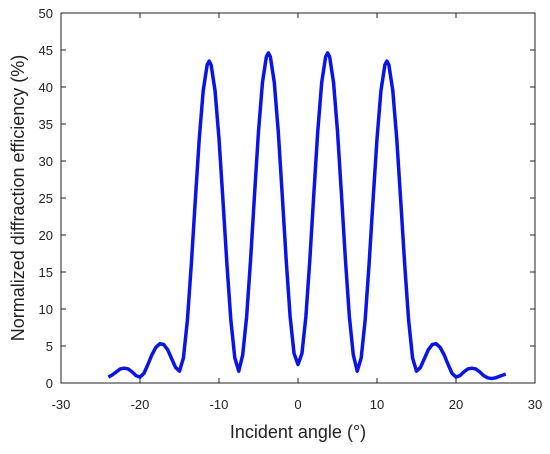  Describe the element at coordinates (46, 161) in the screenshot. I see `y-tick-label: 30` at that location.